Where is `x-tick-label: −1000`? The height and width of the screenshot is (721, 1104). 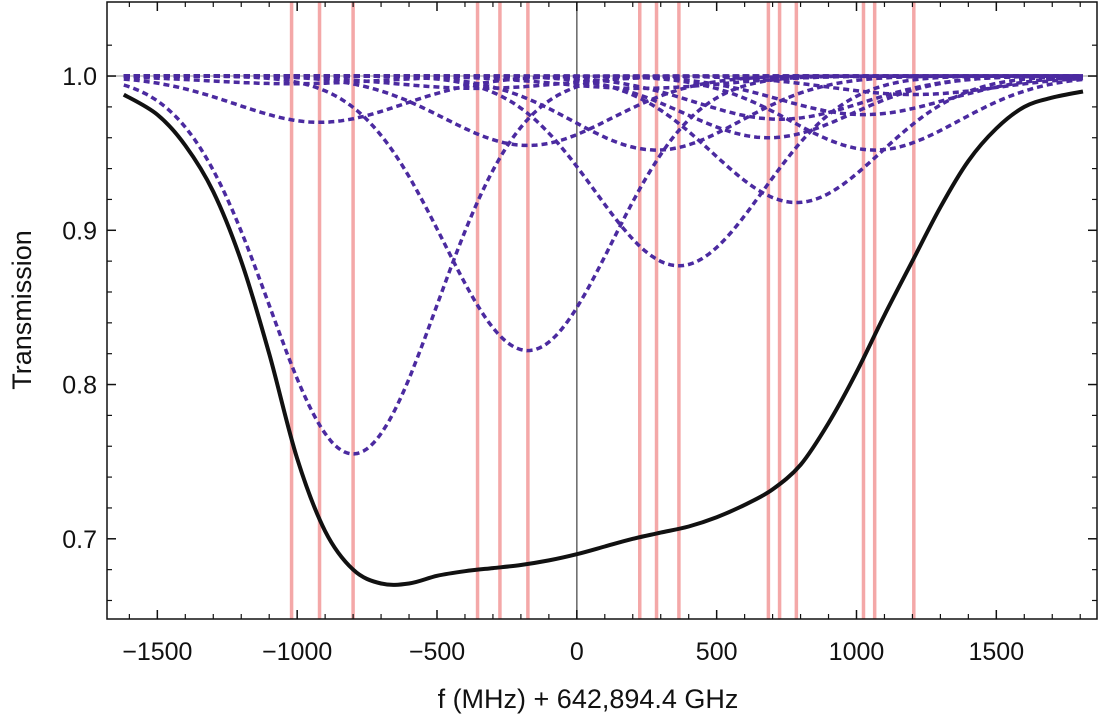
x-tick-label: −1000 is located at coordinates (297, 652).